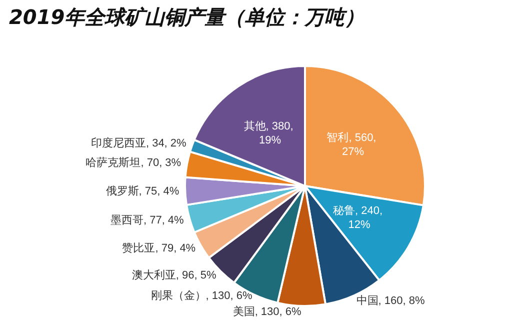 The height and width of the screenshot is (334, 520). I want to click on slice-label: 其他, 380, 19%, so click(270, 133).